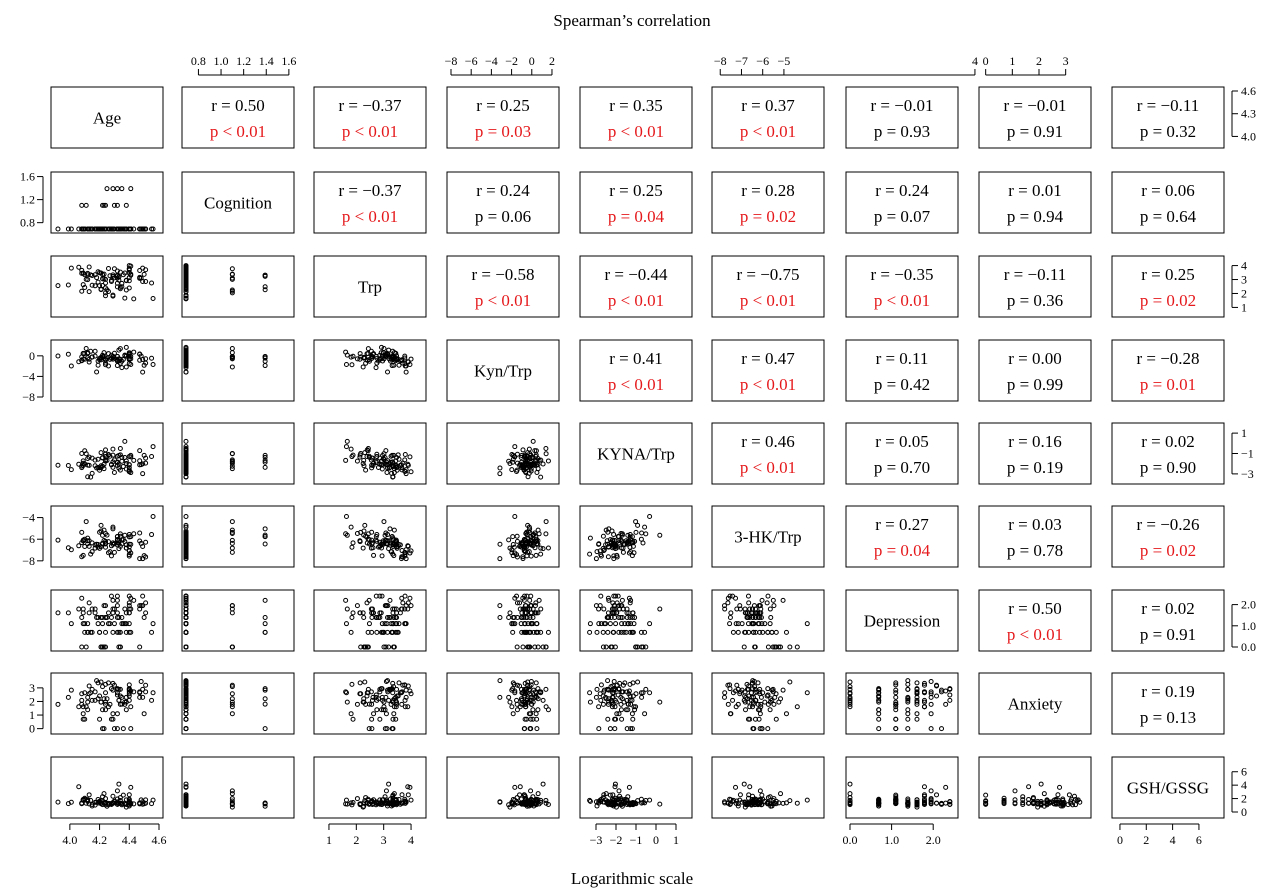  I want to click on panel-frame-r8-c3, so click(503, 787).